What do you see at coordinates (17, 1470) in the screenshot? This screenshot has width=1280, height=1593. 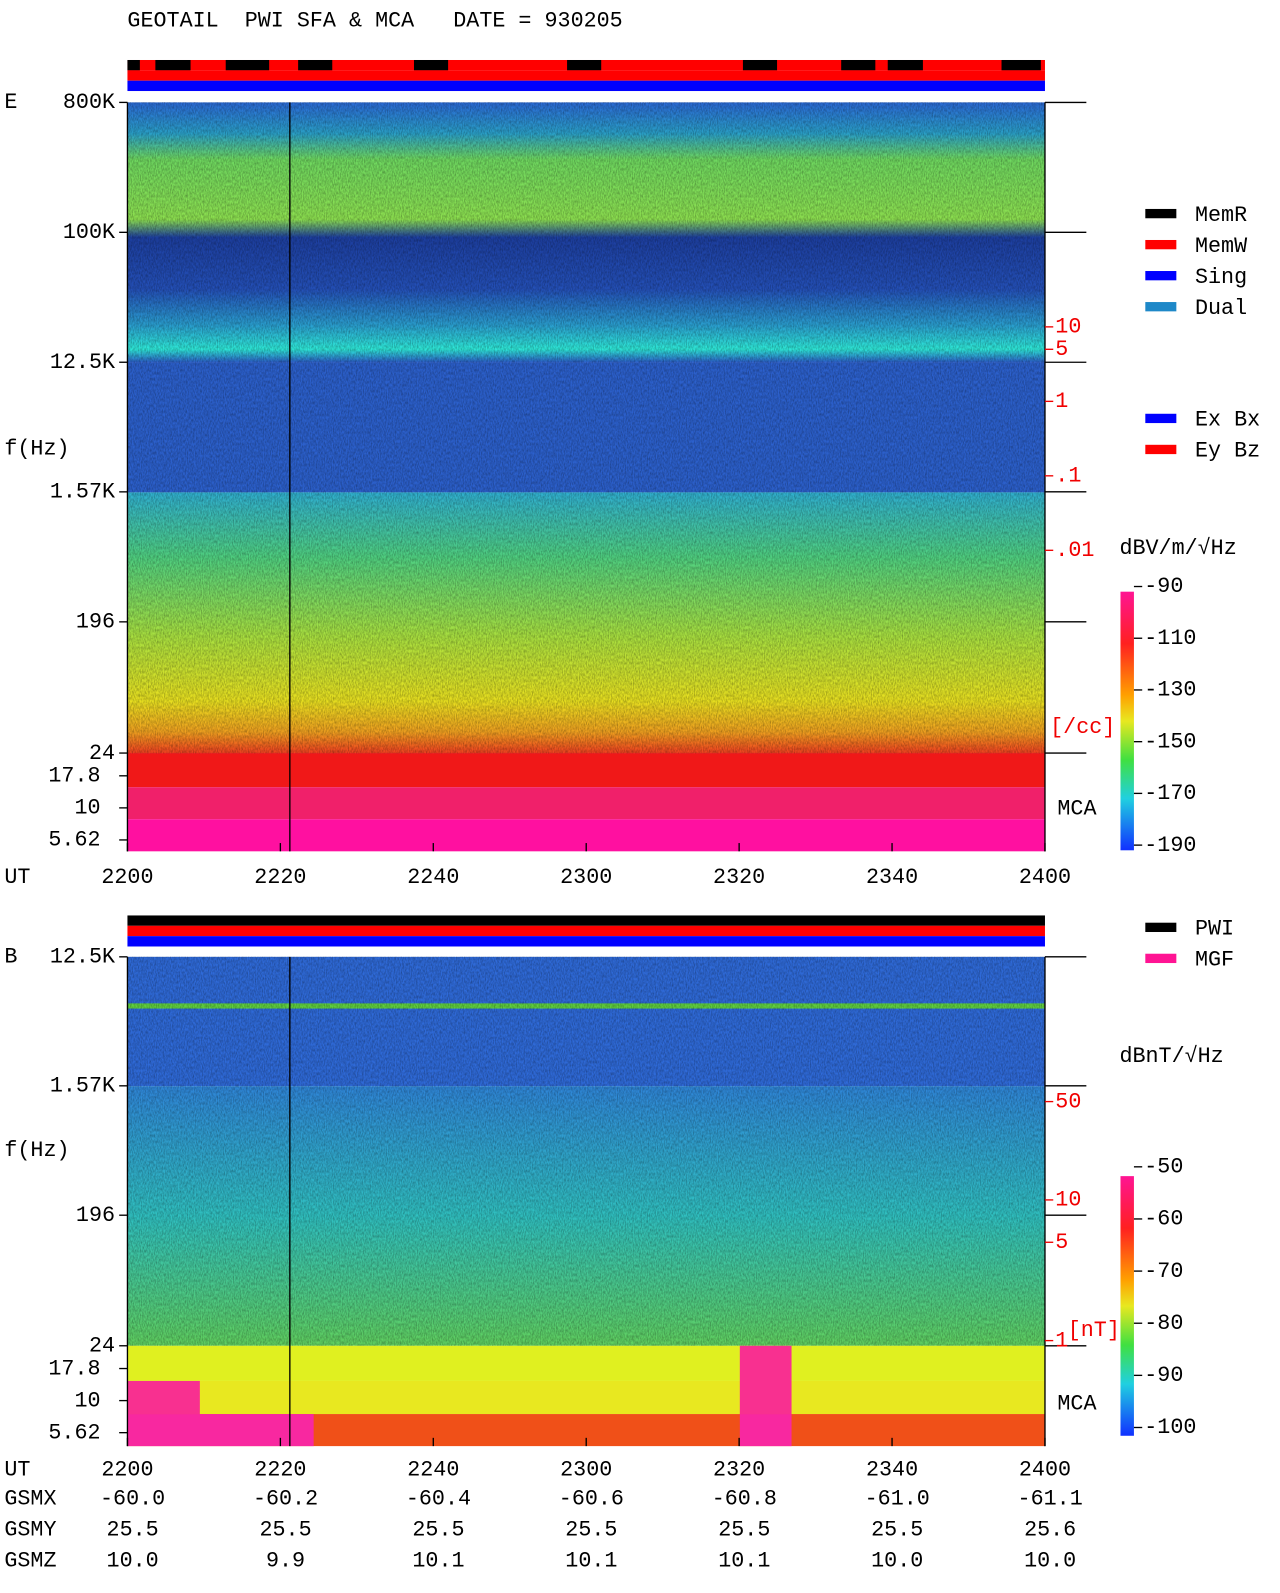 I see `x-axis-label: UT` at bounding box center [17, 1470].